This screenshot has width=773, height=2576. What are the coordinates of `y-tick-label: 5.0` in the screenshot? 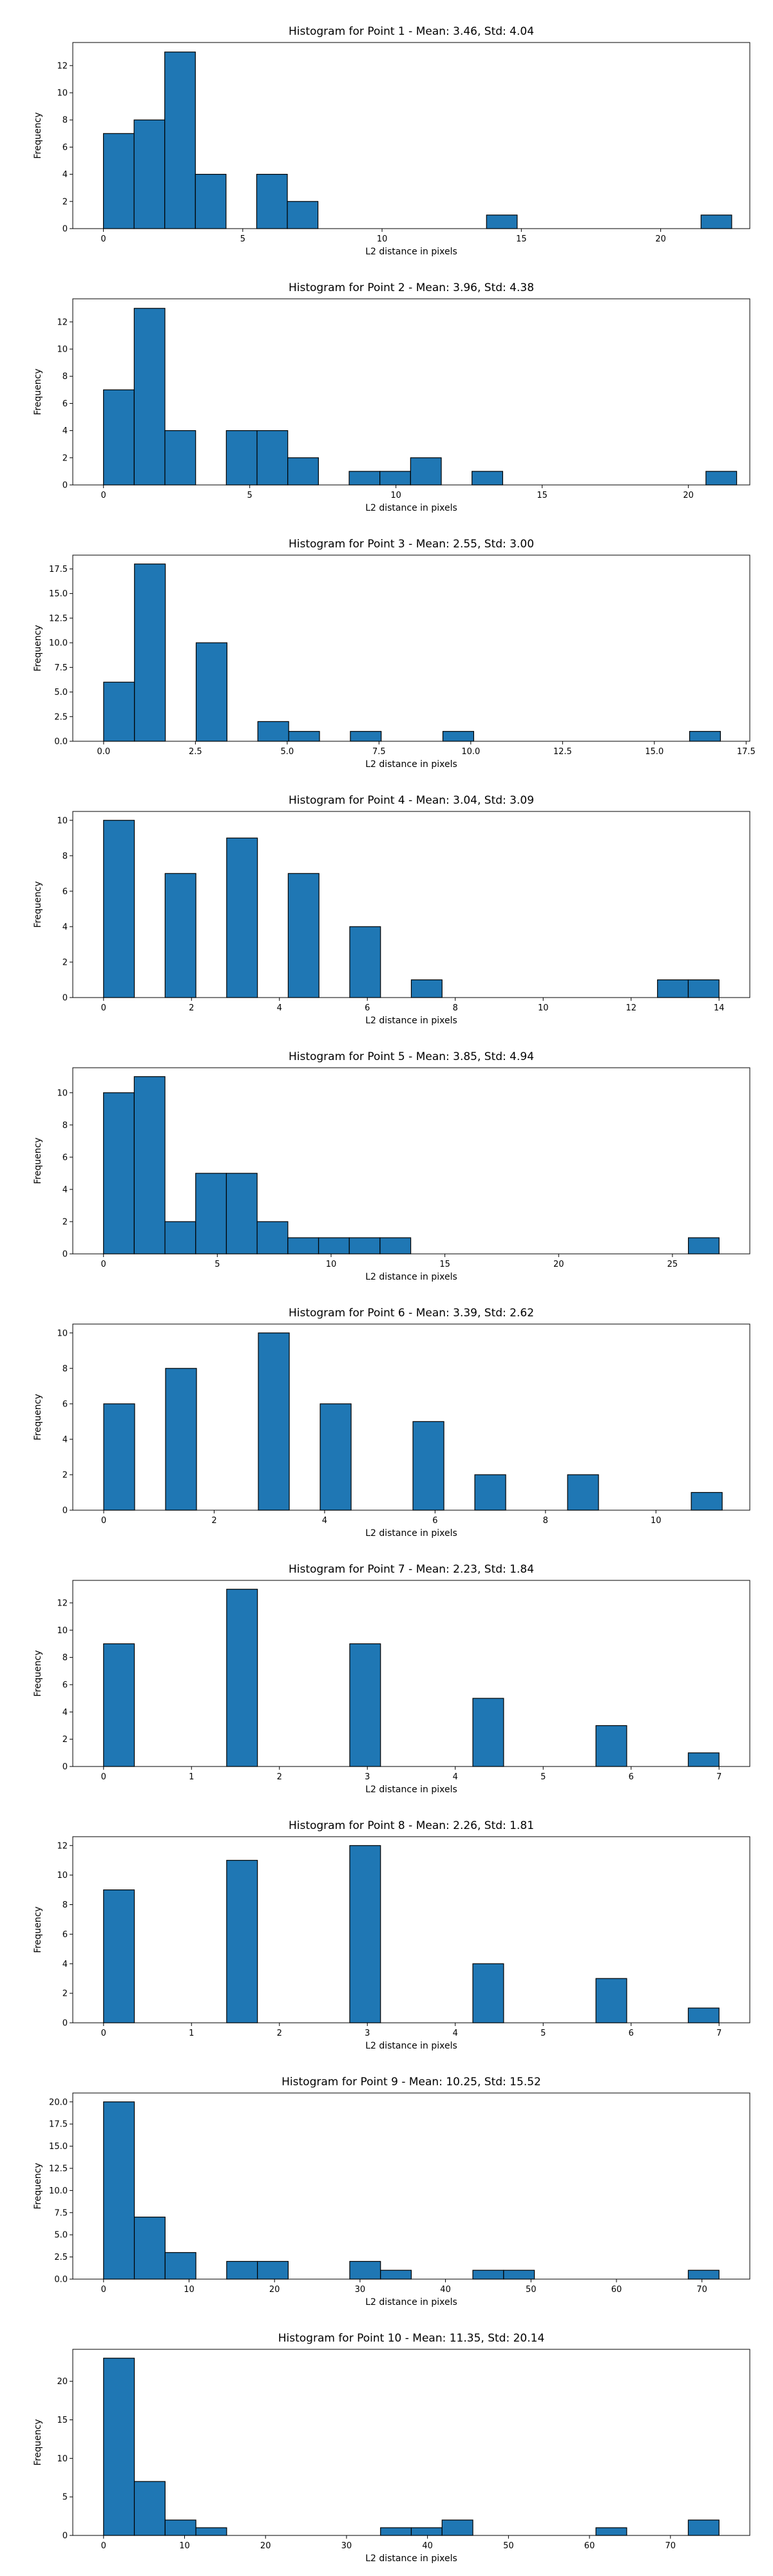 It's located at (61, 2235).